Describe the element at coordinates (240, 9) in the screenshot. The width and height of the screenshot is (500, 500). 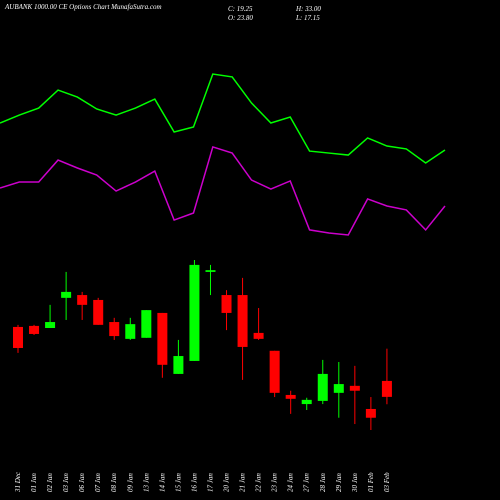
I see `stat: C: 19.25` at that location.